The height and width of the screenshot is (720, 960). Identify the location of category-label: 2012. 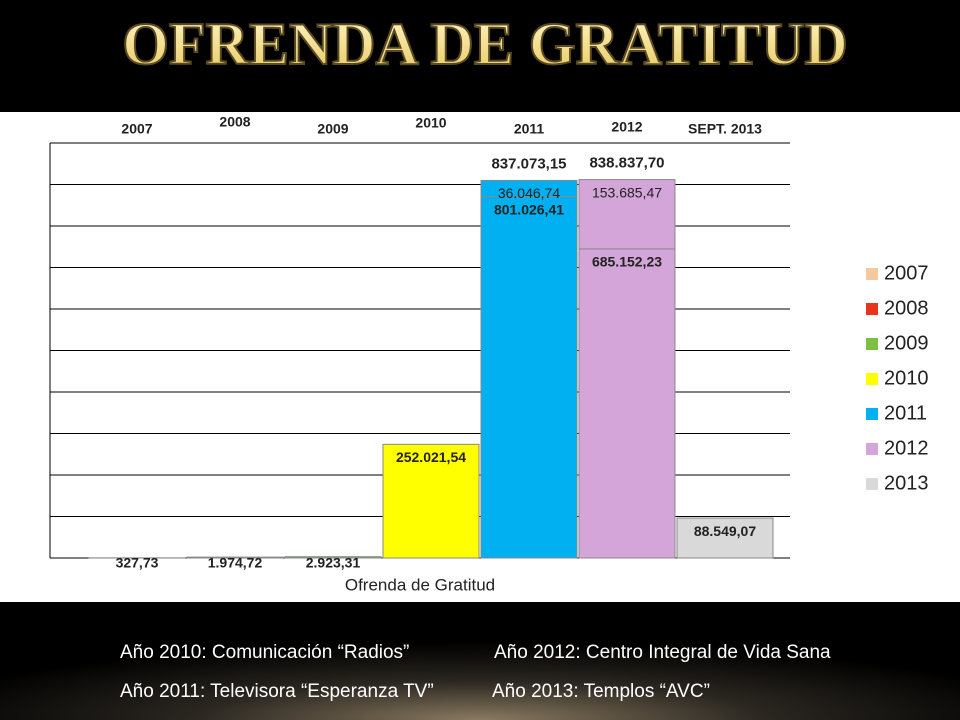
(626, 127).